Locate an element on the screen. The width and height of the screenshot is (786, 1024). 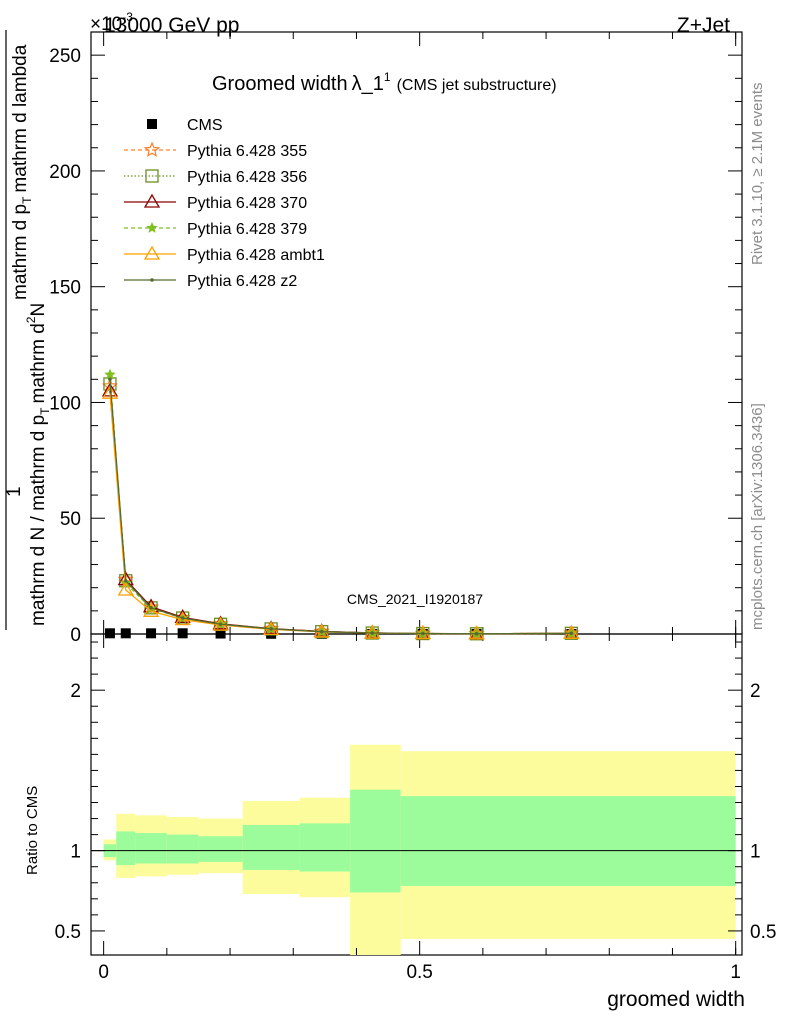
title-lambda: λ_1 is located at coordinates (368, 84).